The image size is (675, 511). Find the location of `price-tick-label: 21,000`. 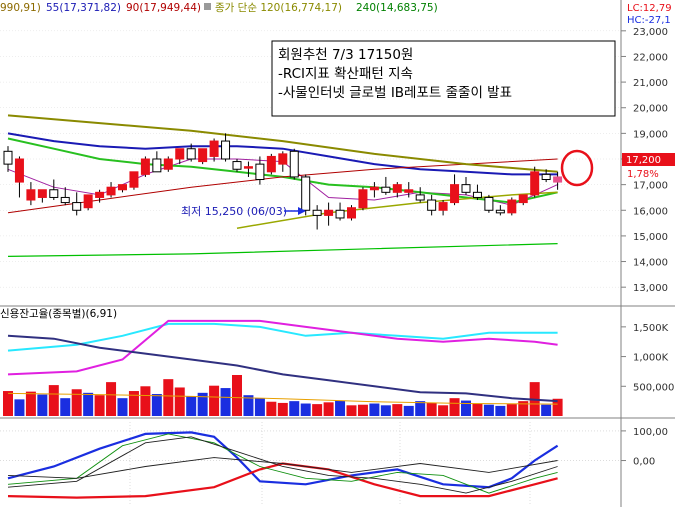

price-tick-label: 21,000 is located at coordinates (650, 83).